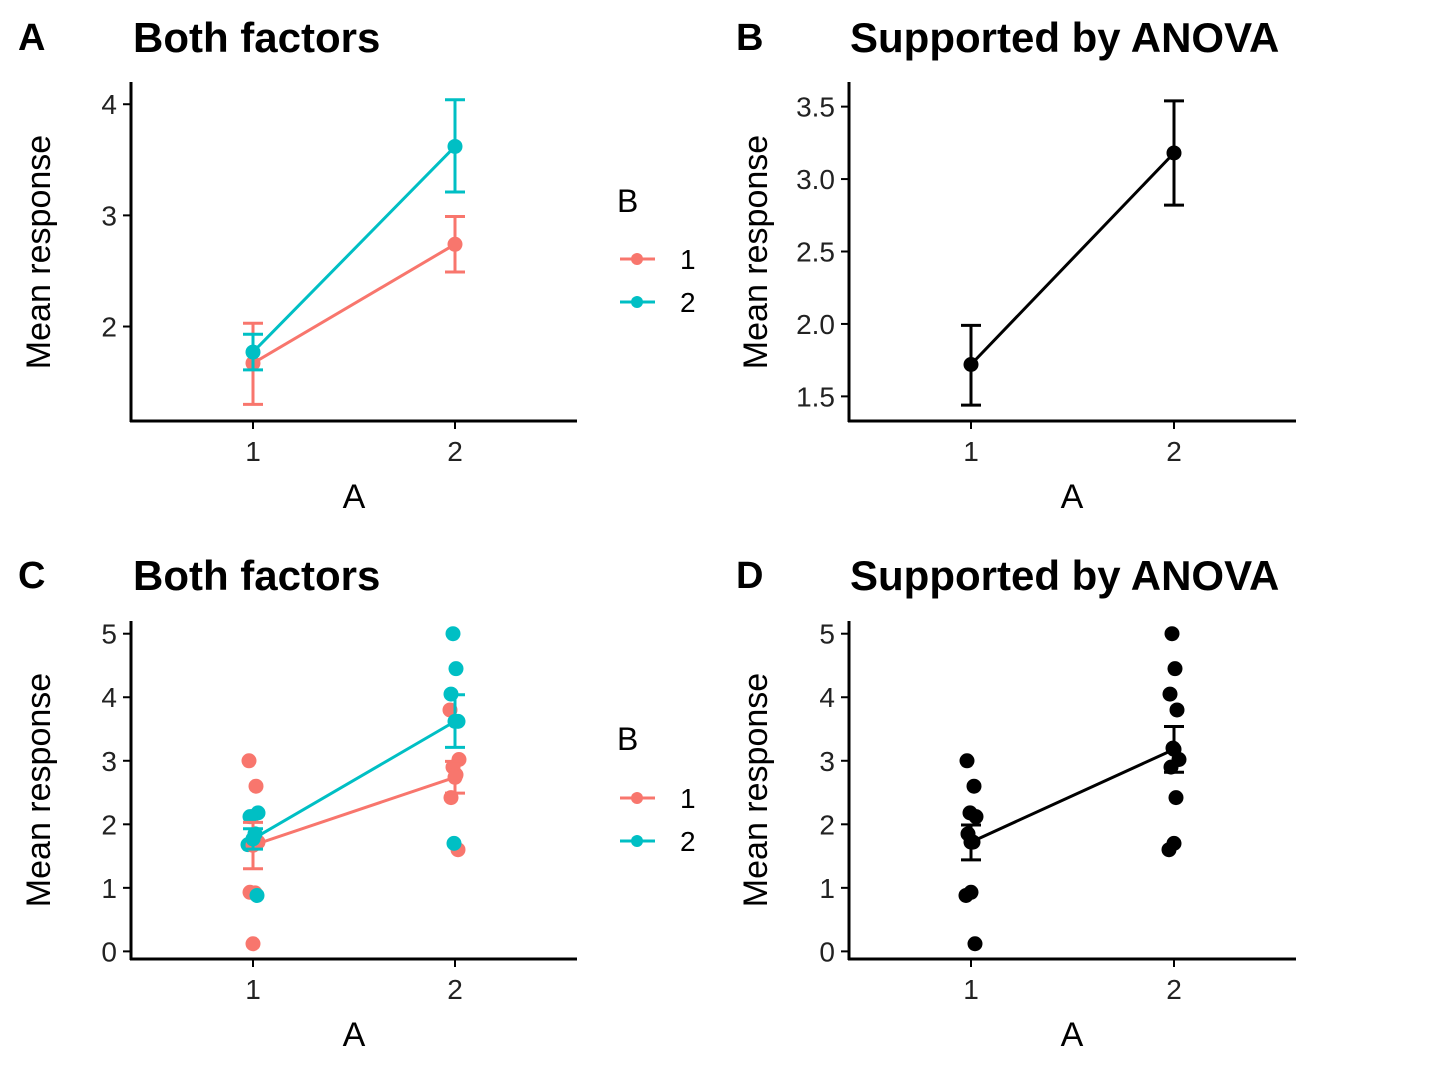  What do you see at coordinates (815, 396) in the screenshot?
I see `y-tick-label: 1.5` at bounding box center [815, 396].